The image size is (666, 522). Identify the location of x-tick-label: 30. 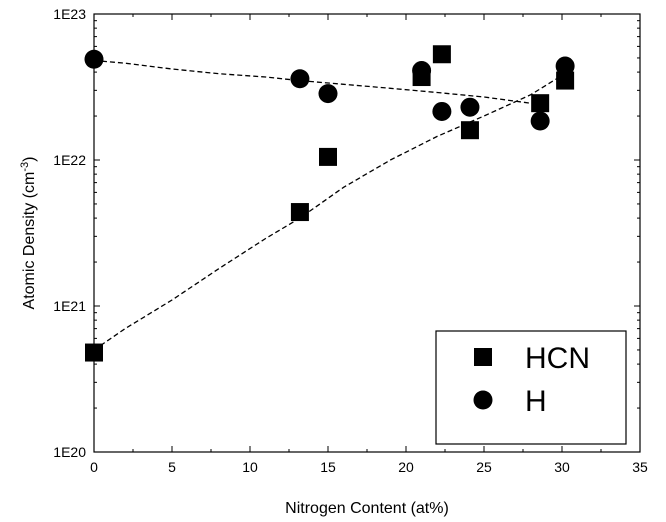
(562, 467).